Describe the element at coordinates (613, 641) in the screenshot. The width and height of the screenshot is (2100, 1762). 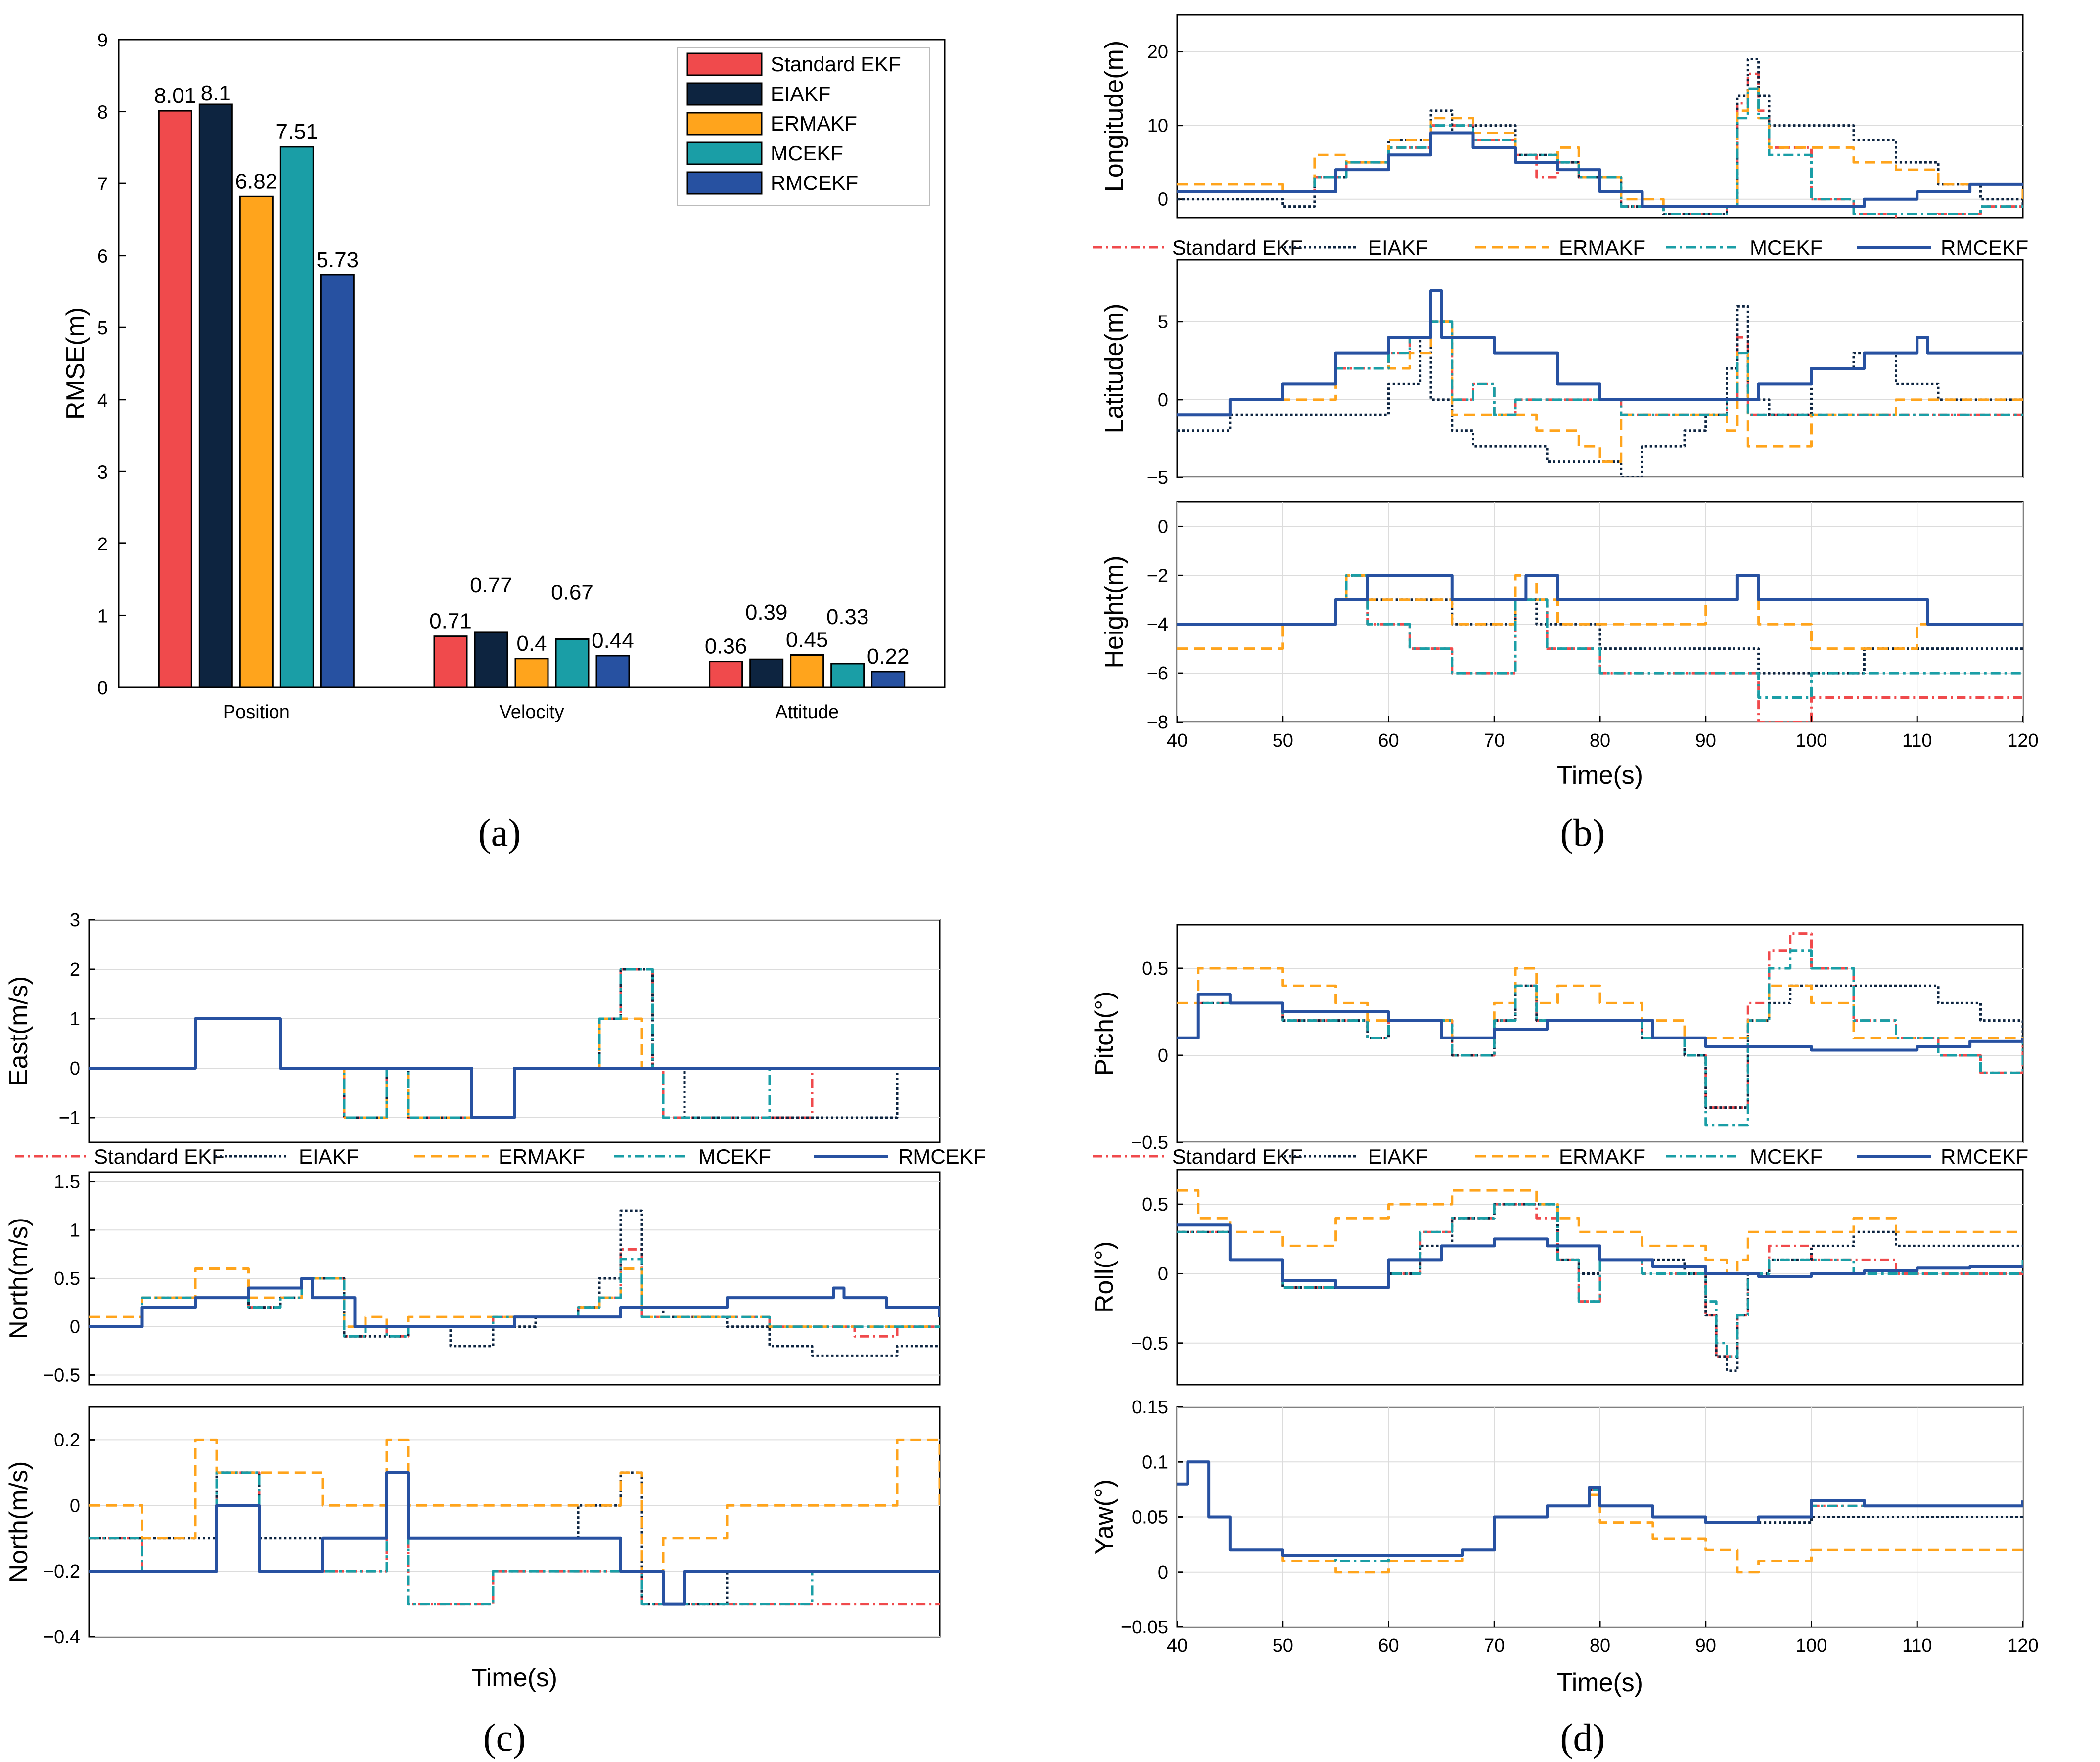
I see `bar-data-label: 0.44` at that location.